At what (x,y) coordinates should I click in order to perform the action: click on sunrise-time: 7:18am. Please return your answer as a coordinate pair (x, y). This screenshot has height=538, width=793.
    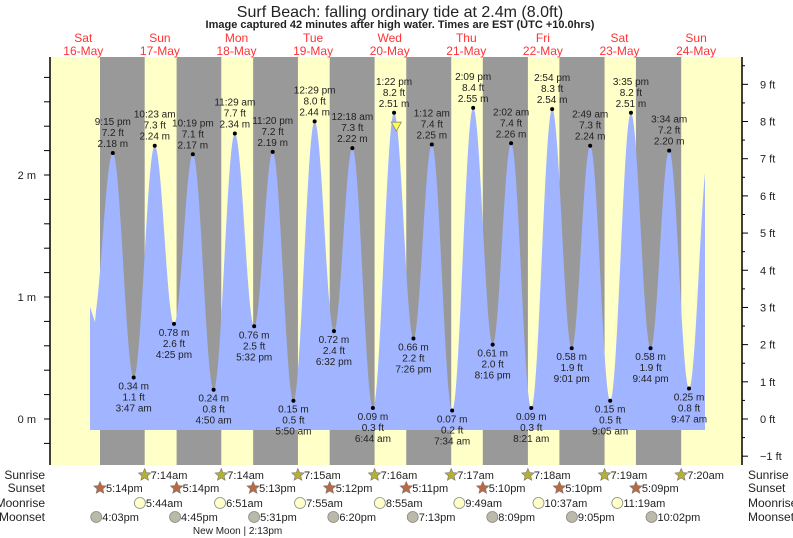
    Looking at the image, I should click on (552, 476).